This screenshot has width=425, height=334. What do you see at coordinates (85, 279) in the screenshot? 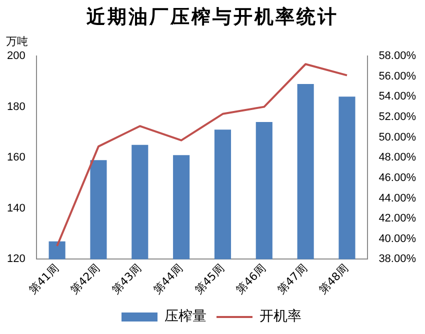
I see `x-tick-label: 第42周` at bounding box center [85, 279].